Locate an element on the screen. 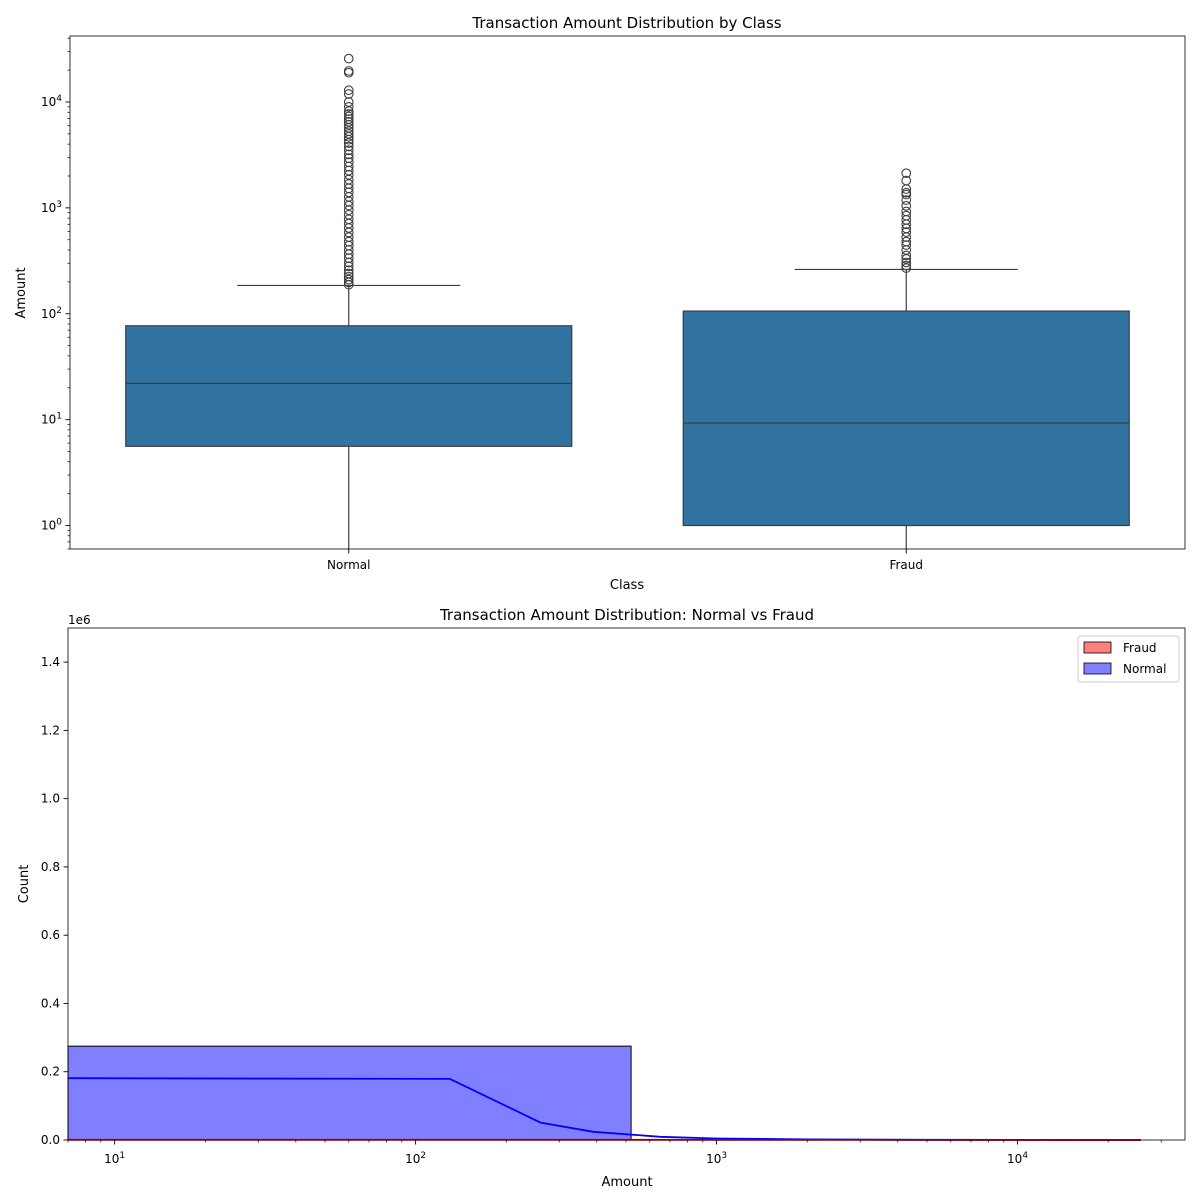  box-plot-title: Transaction Amount Distribution by Class is located at coordinates (626, 23).